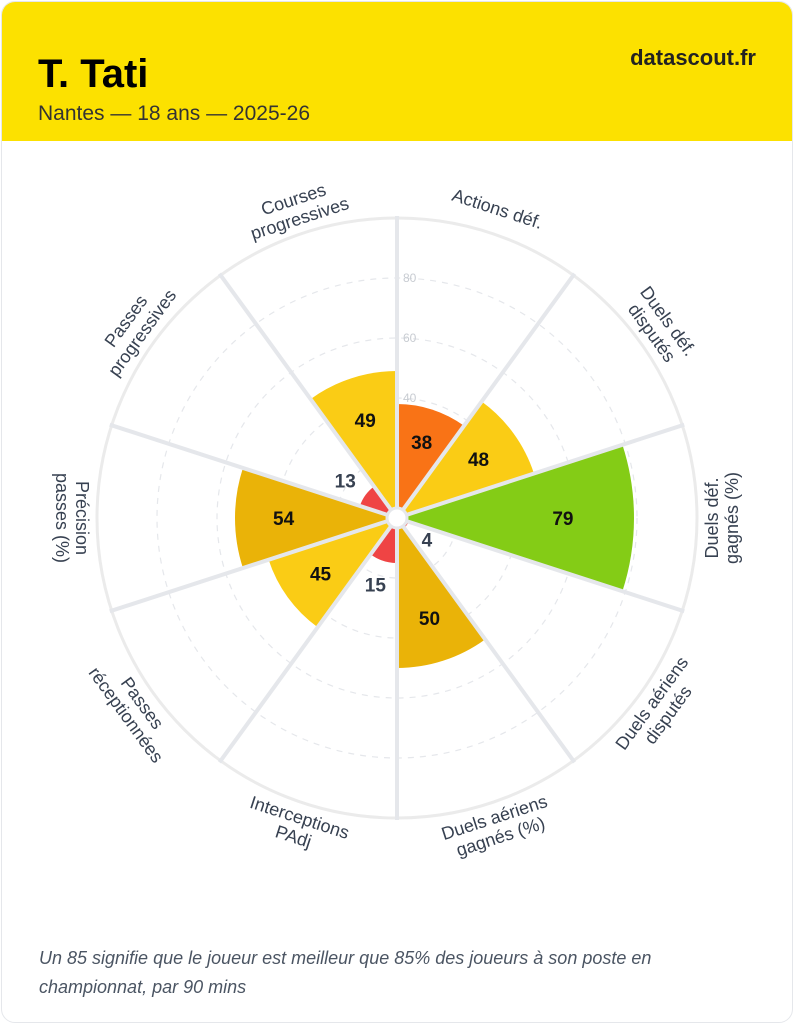 This screenshot has height=1024, width=794. Describe the element at coordinates (365, 421) in the screenshot. I see `value-label: 49` at that location.